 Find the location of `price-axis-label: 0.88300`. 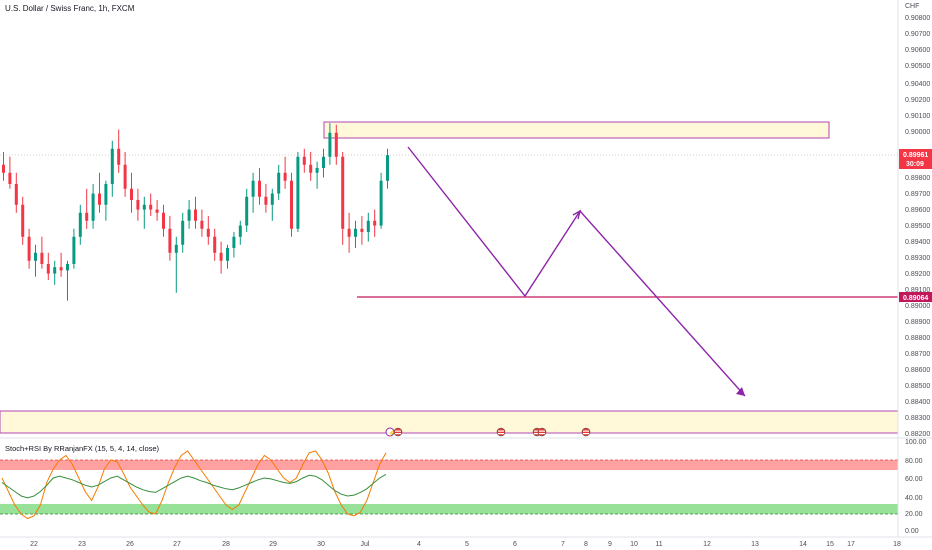

price-axis-label: 0.88300 is located at coordinates (917, 418).